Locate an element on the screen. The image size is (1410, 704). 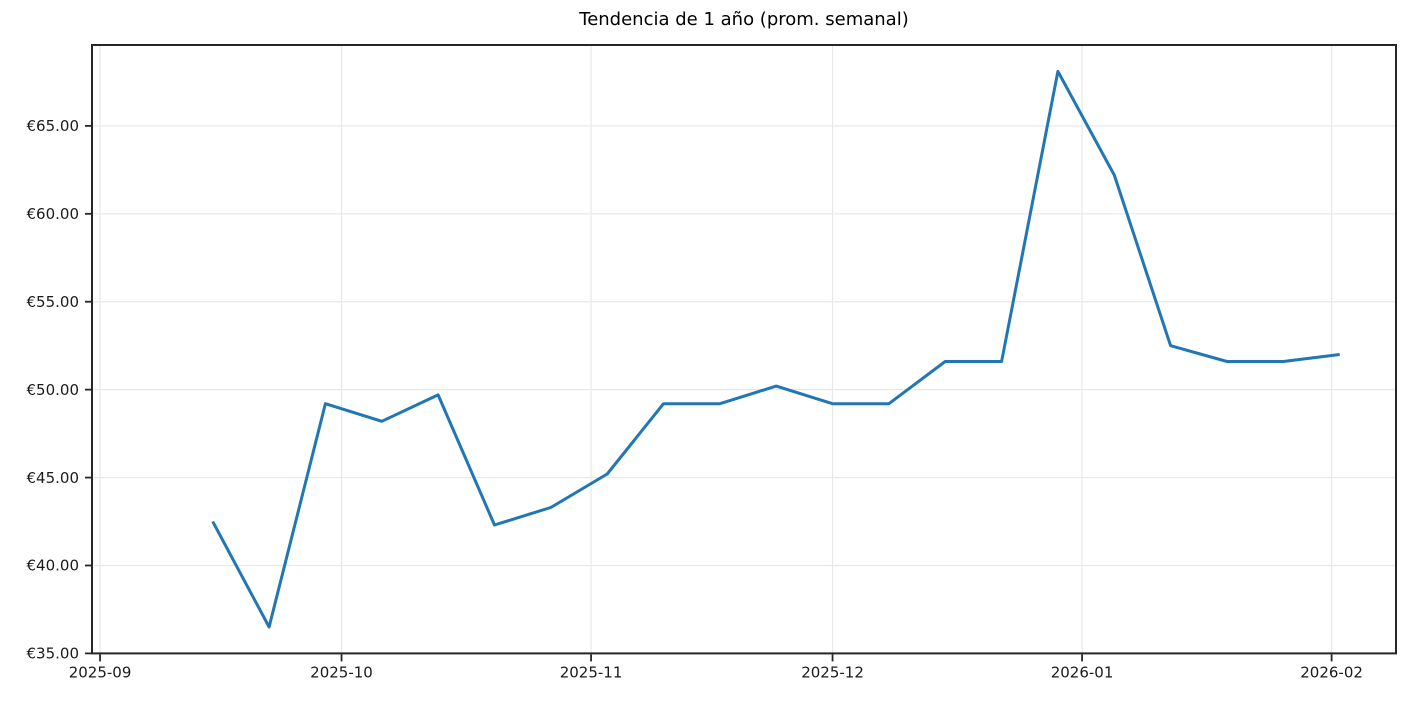
x-tick-label: 2025-12 is located at coordinates (832, 672).